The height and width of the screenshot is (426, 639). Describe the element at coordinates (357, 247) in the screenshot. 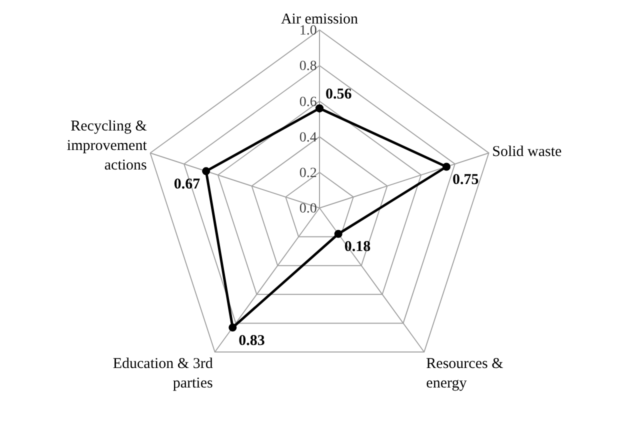

I see `data-label: 0.18` at that location.